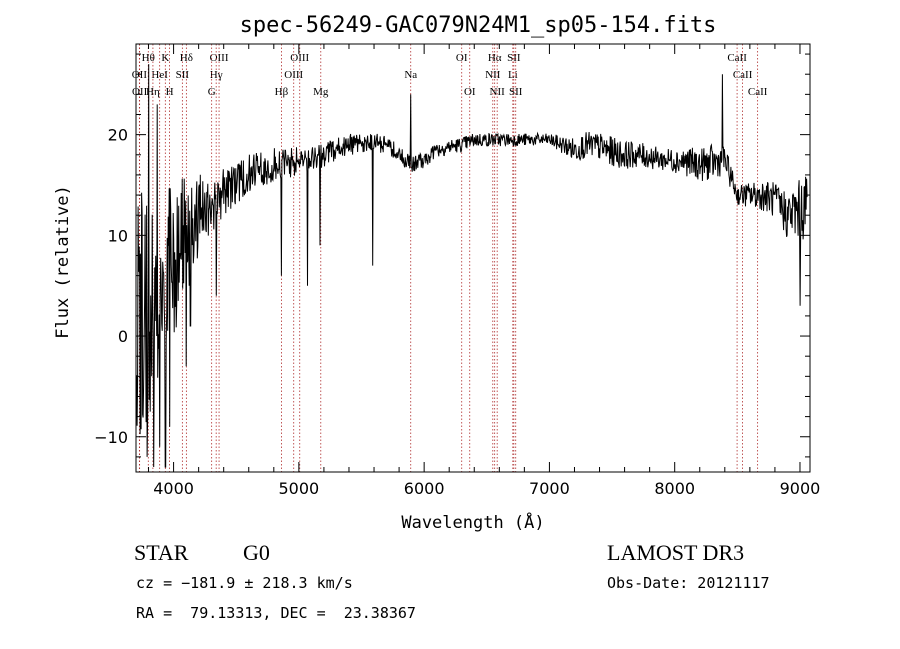 The image size is (900, 649). What do you see at coordinates (212, 92) in the screenshot?
I see `line-marker-label: G` at bounding box center [212, 92].